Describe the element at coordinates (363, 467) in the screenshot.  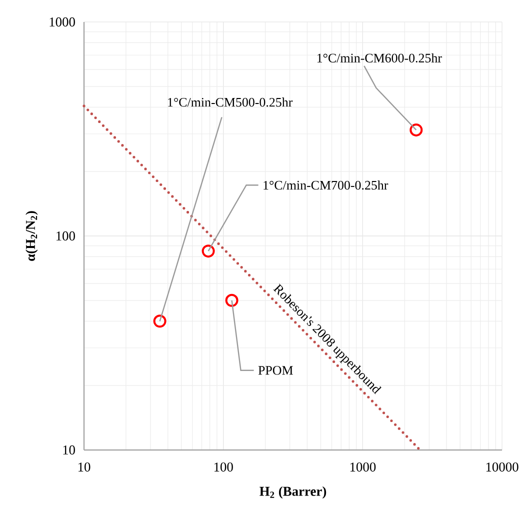
I see `x-tick-label: 1000` at that location.